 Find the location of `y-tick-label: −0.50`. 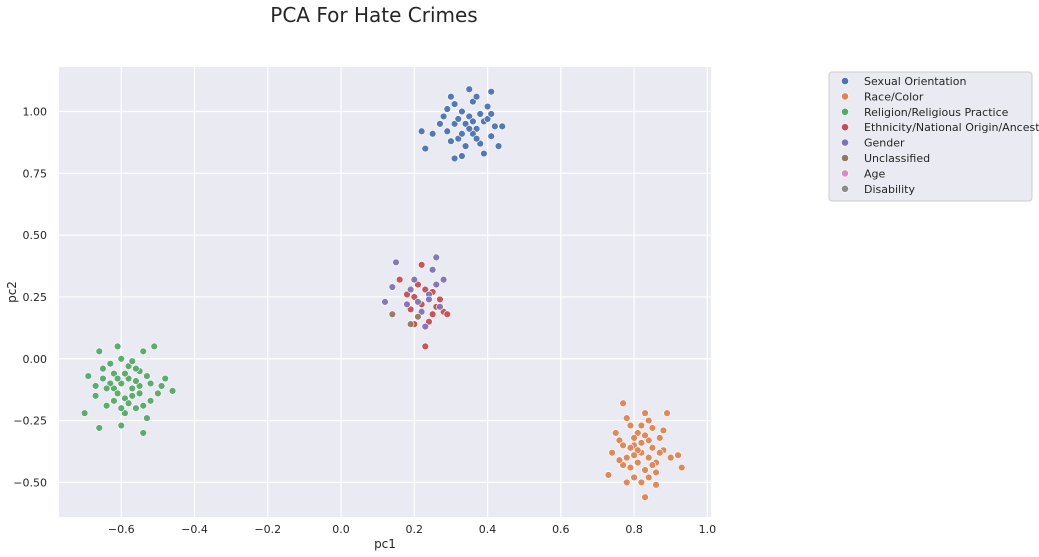

y-tick-label: −0.50 is located at coordinates (30, 482).